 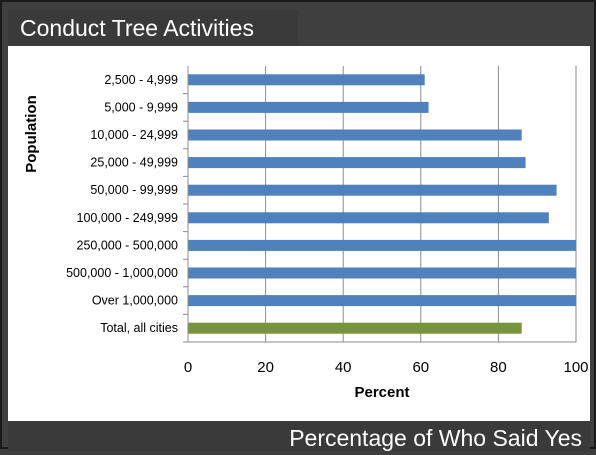 I want to click on category-label: Total, all cities, so click(x=139, y=328).